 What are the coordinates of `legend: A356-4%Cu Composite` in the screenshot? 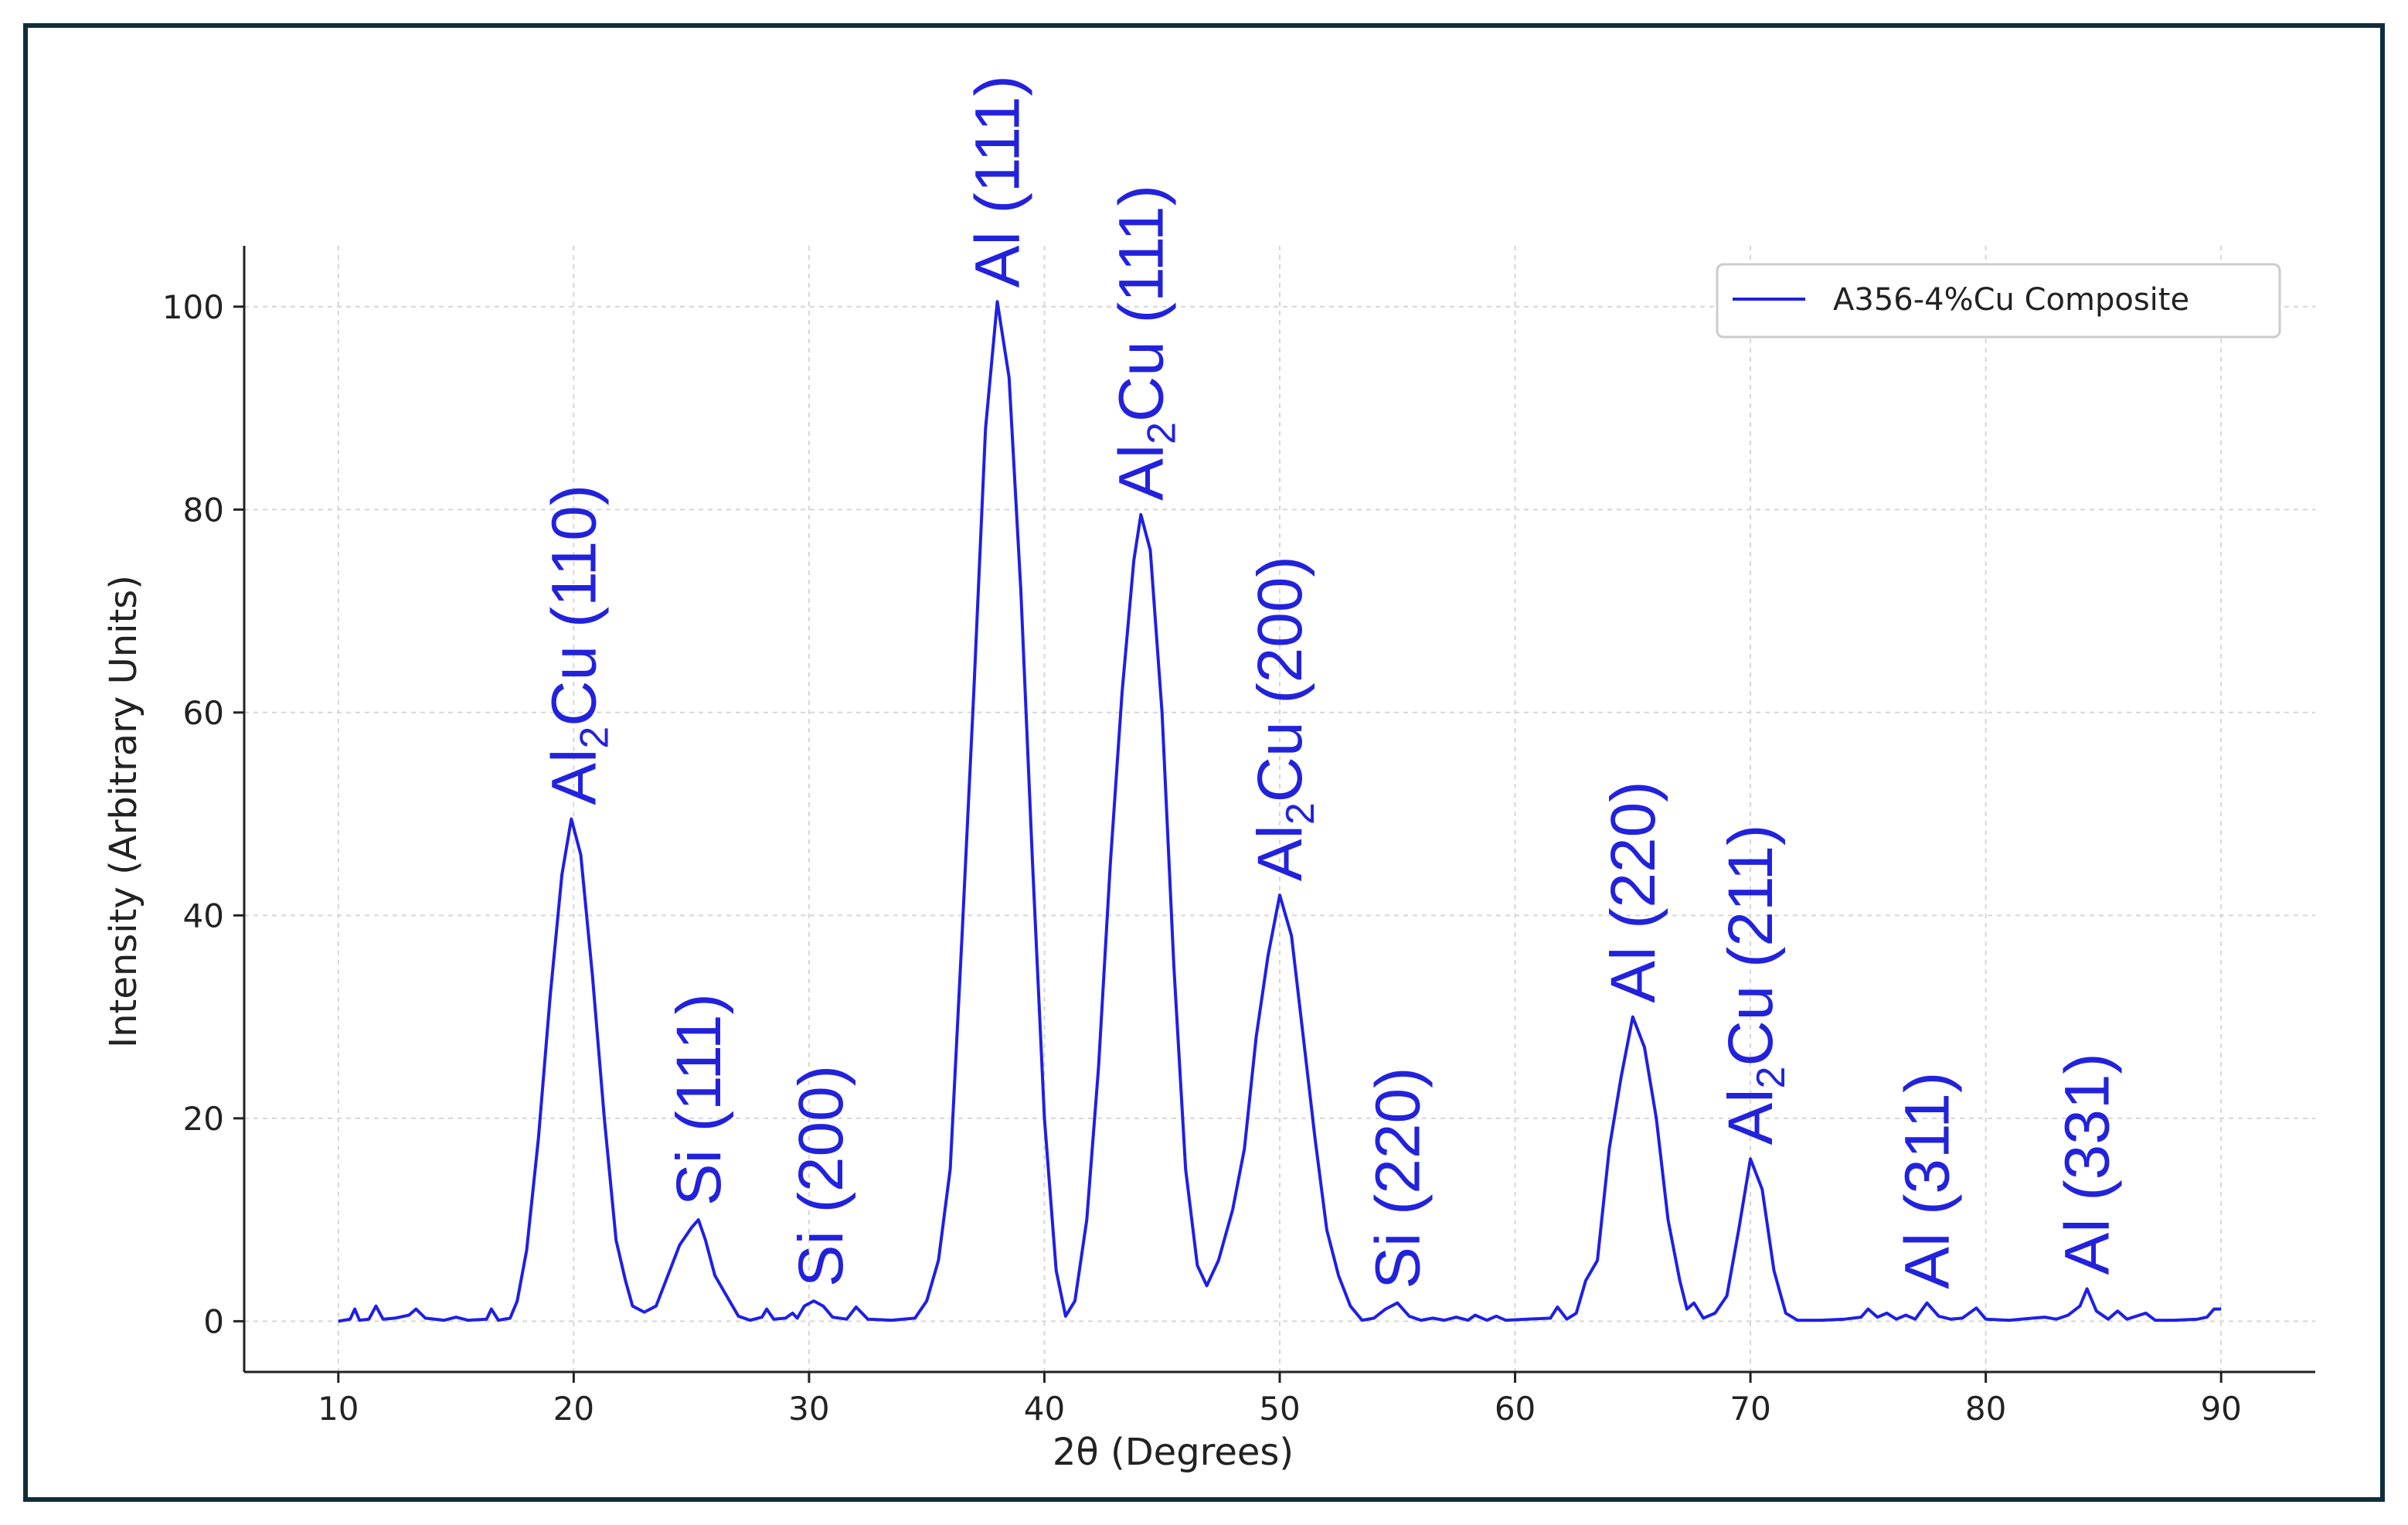 It's located at (1999, 301).